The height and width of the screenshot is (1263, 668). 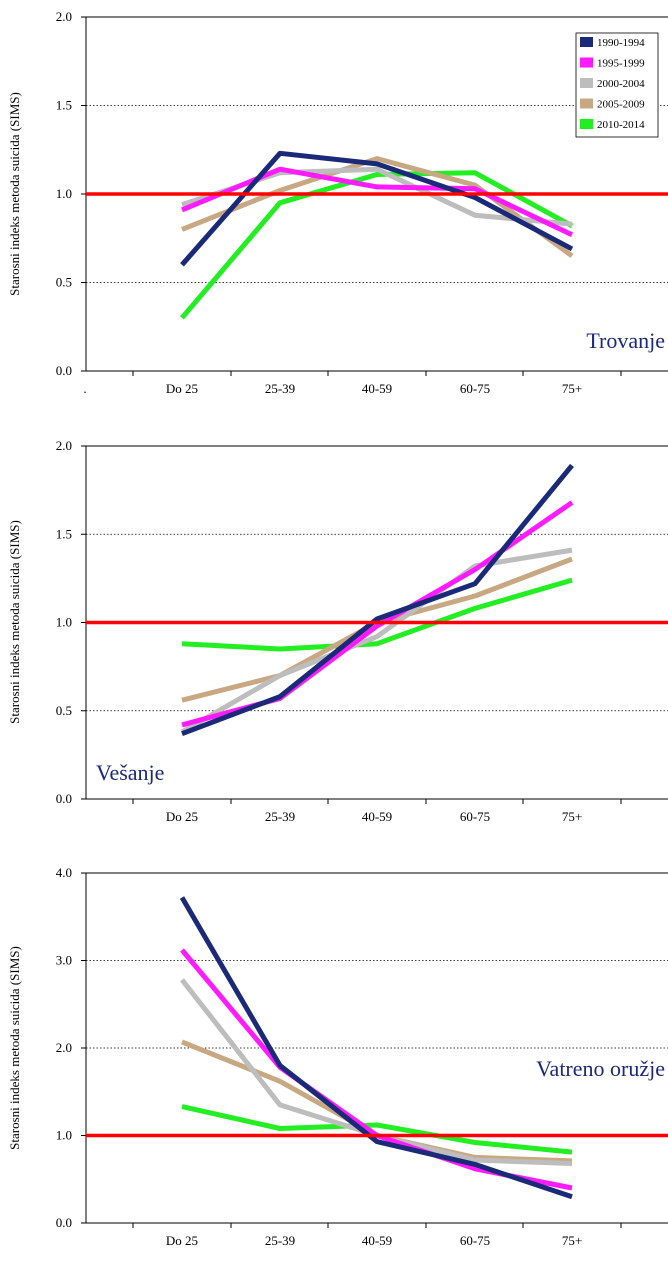 What do you see at coordinates (130, 772) in the screenshot?
I see `method-label: Vešanje` at bounding box center [130, 772].